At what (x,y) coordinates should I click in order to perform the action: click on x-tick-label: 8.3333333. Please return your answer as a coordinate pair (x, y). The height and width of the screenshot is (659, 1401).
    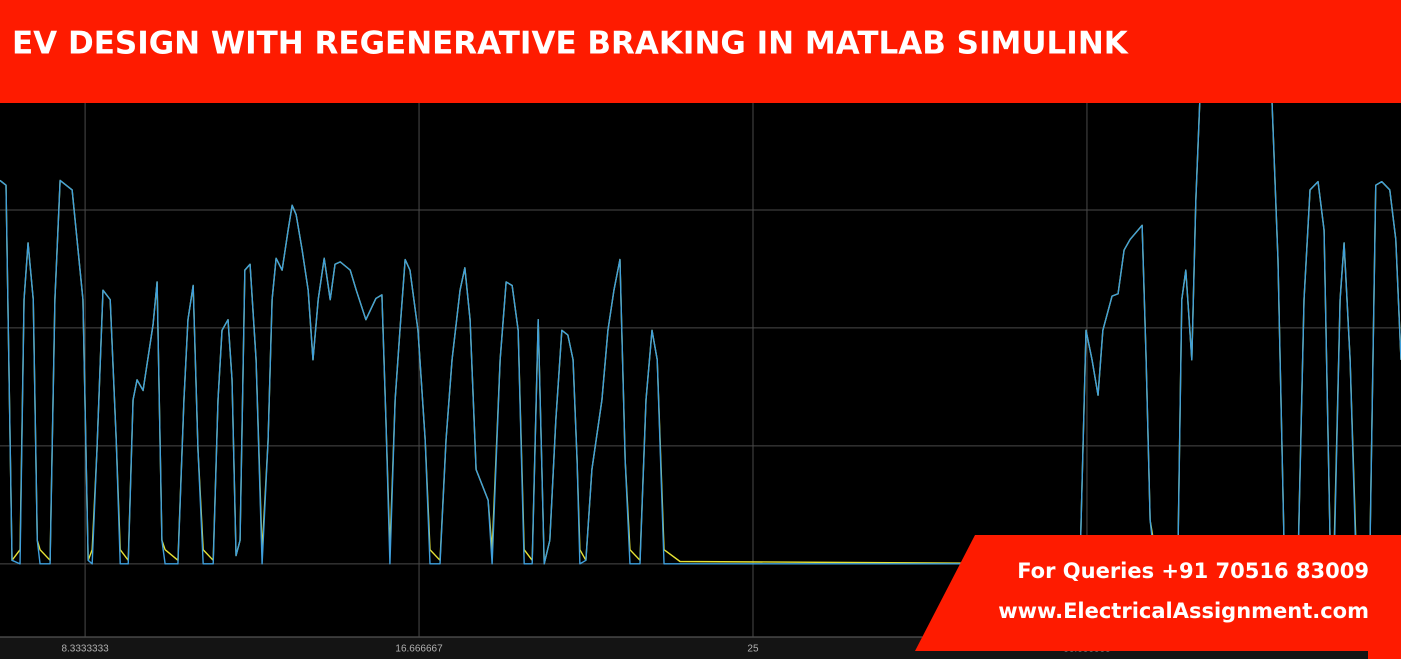
    Looking at the image, I should click on (85, 649).